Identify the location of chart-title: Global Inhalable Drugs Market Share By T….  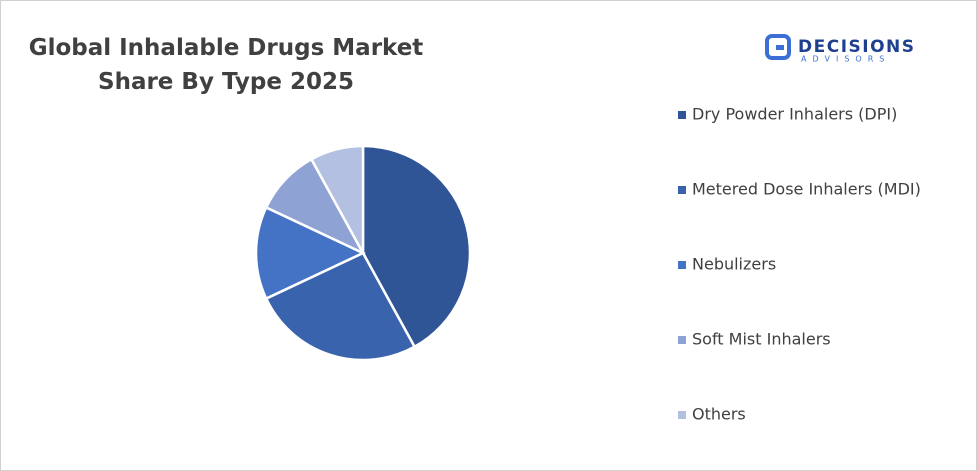
(226, 65).